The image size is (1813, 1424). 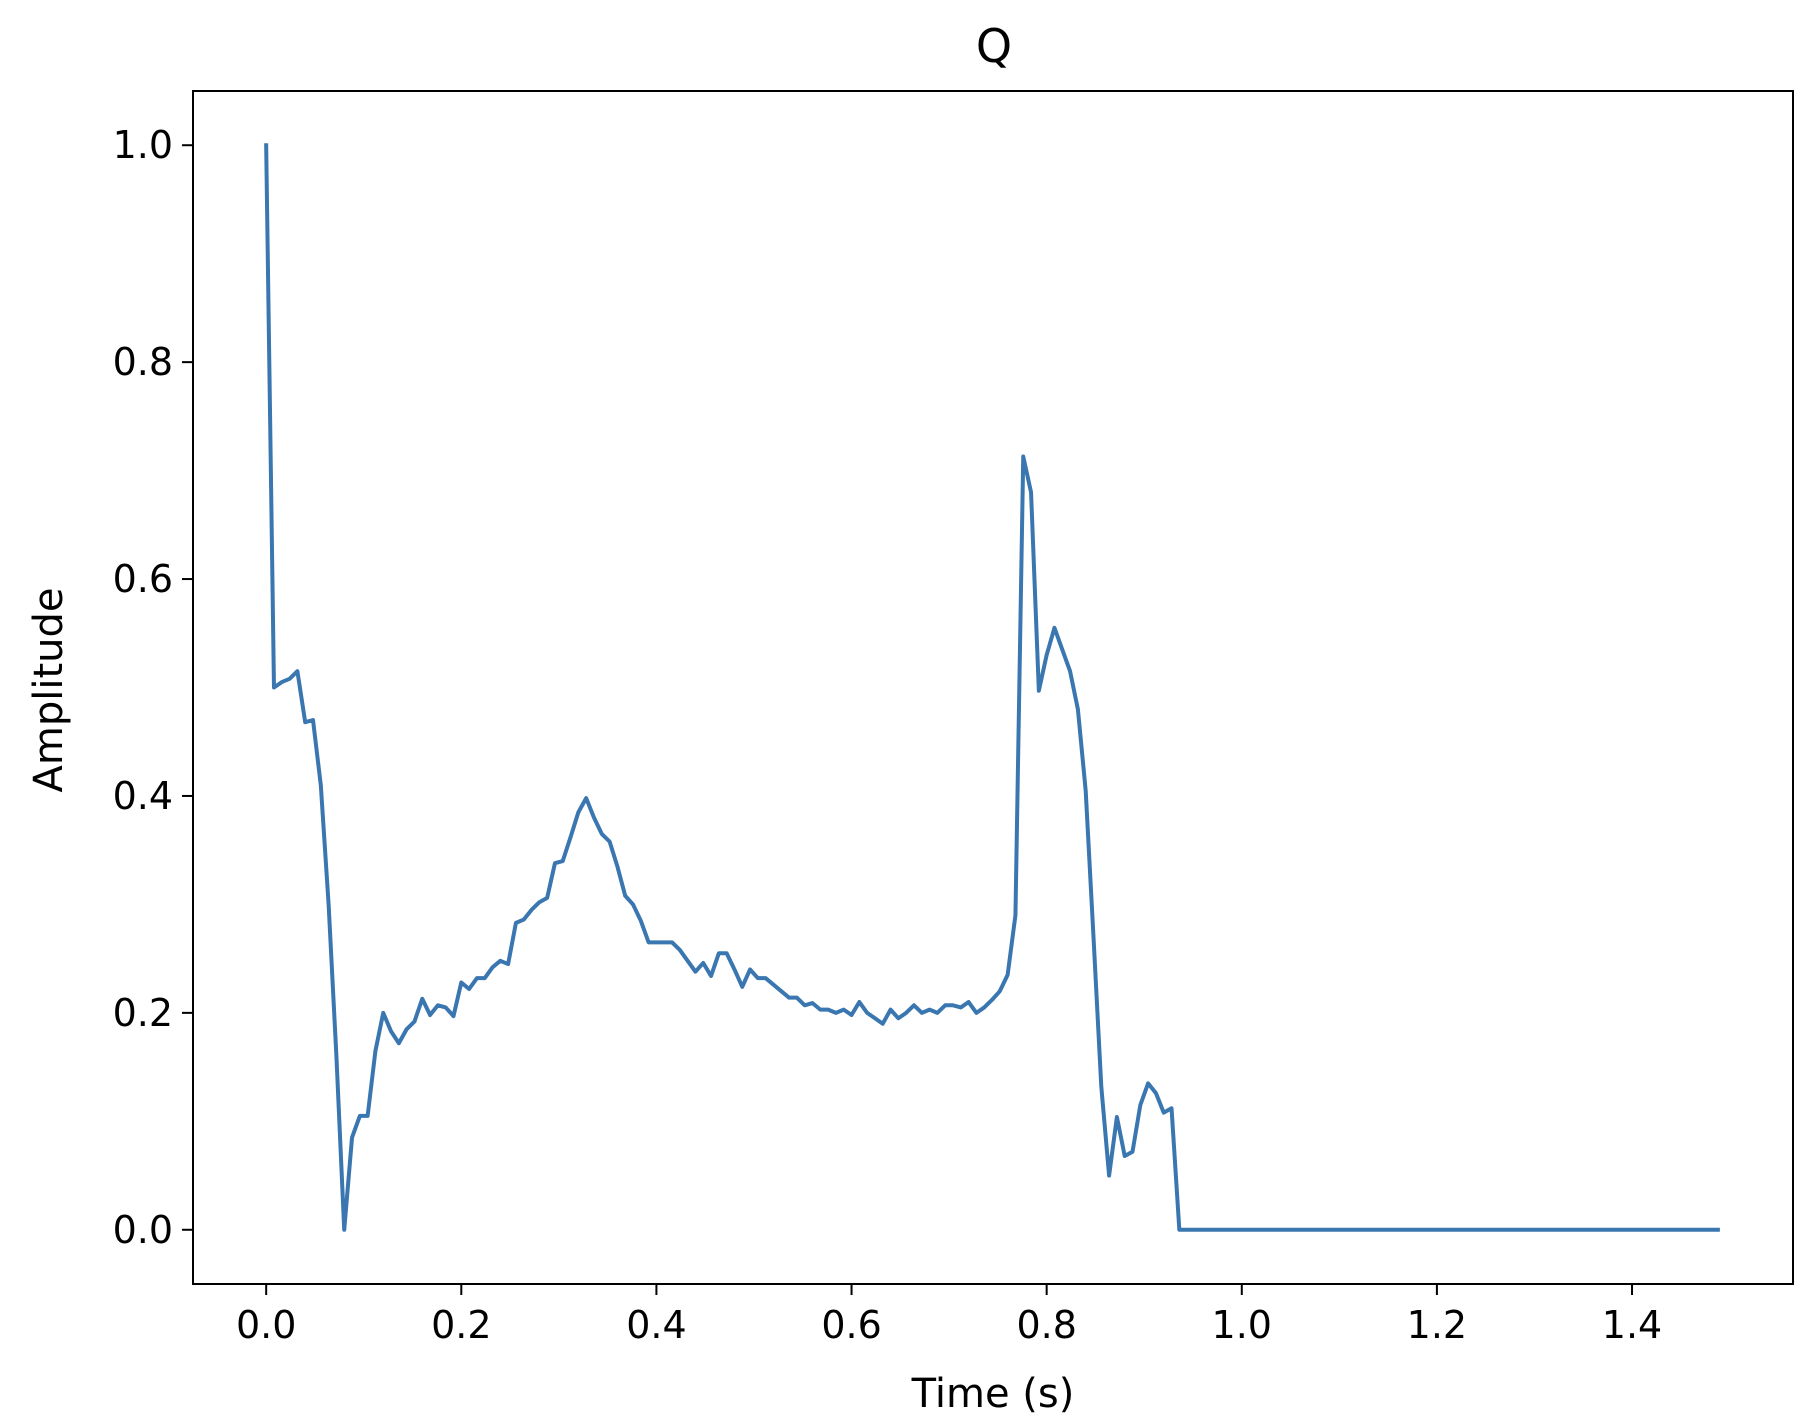 I want to click on y-tick-label: 0.4, so click(x=143, y=796).